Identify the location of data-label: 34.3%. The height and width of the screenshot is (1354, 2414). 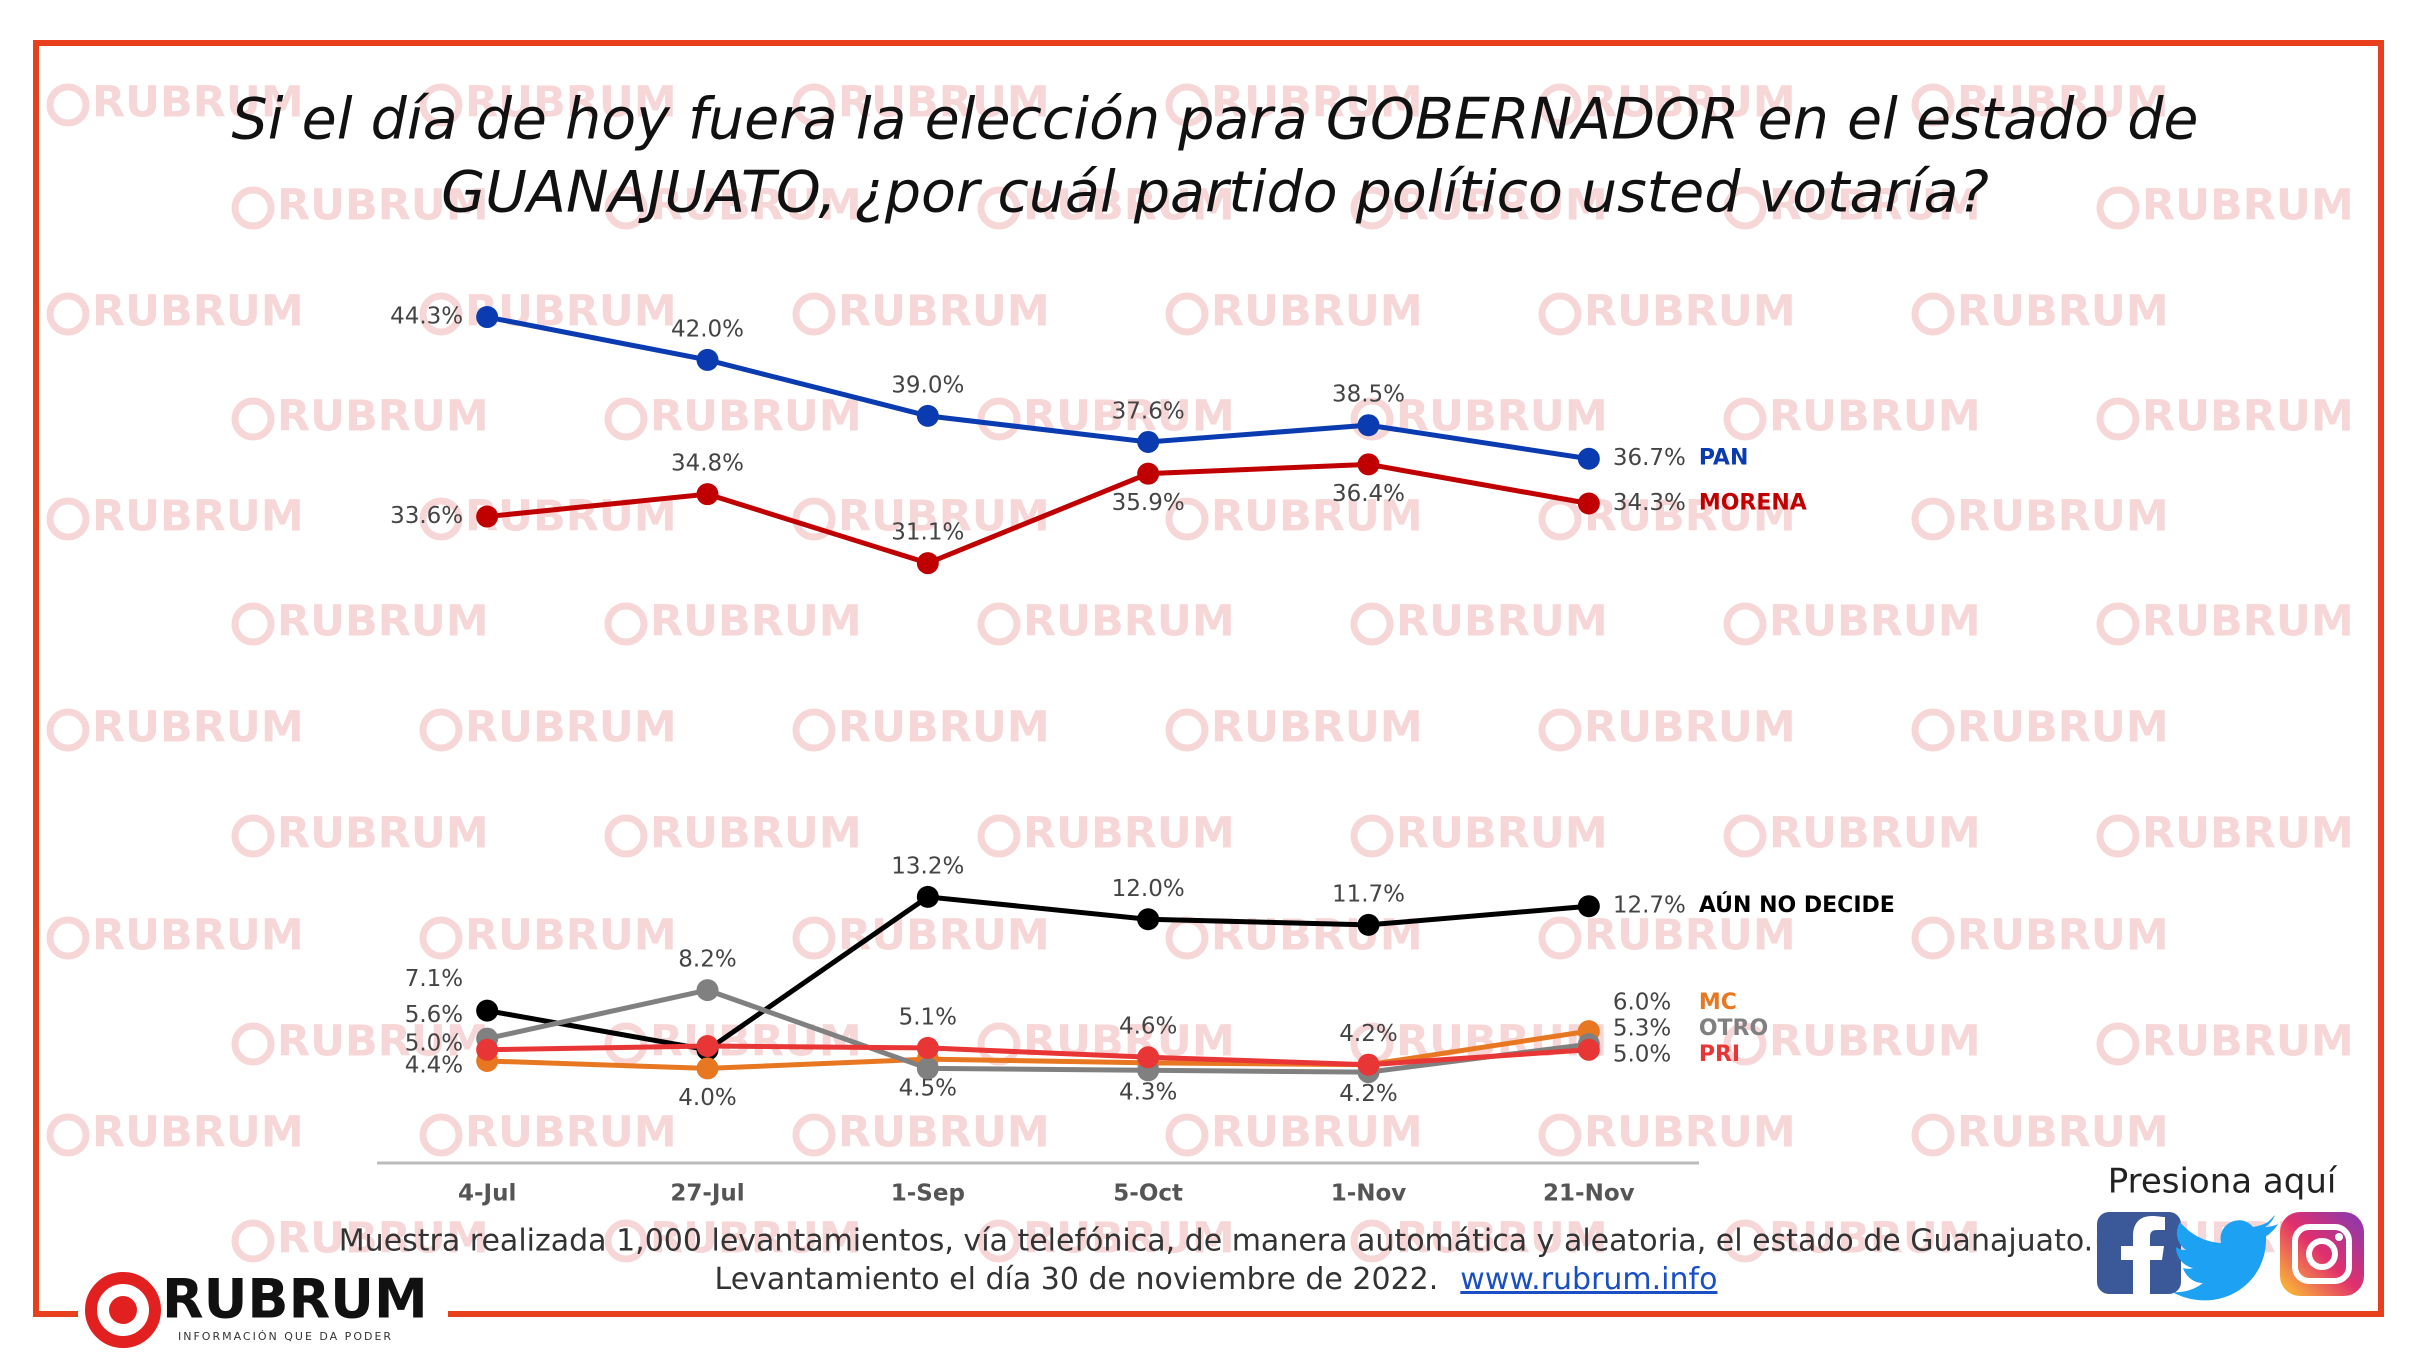
(1649, 503).